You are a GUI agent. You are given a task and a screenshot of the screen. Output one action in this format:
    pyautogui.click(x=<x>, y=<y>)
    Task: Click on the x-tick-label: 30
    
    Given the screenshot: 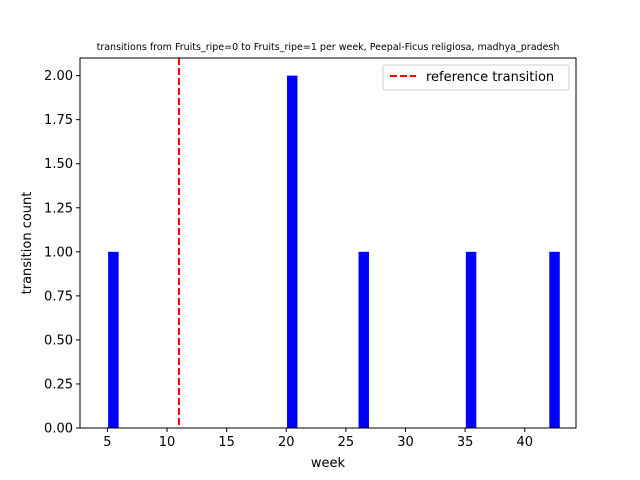 What is the action you would take?
    pyautogui.click(x=405, y=442)
    